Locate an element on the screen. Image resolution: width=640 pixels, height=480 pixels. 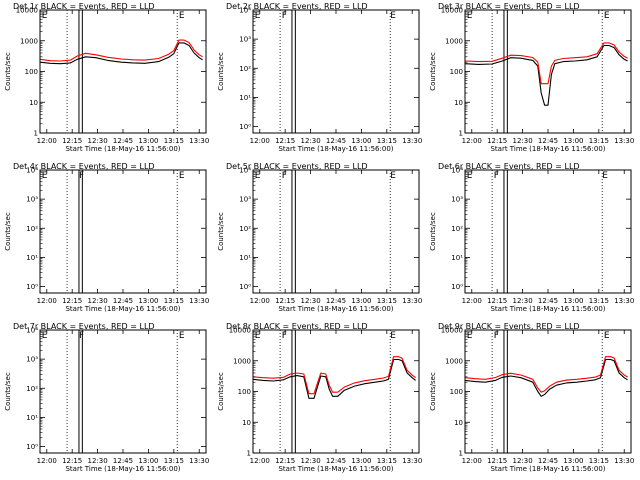
chart-title: Det 4r BLACK = Events, RED = LLD is located at coordinates (84, 166).